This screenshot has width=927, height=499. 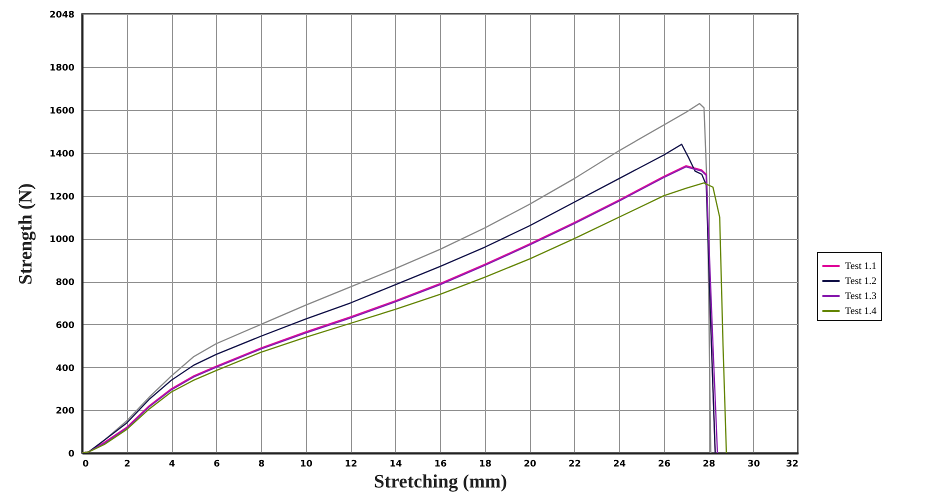 I want to click on y-tick-label: 800, so click(x=65, y=283).